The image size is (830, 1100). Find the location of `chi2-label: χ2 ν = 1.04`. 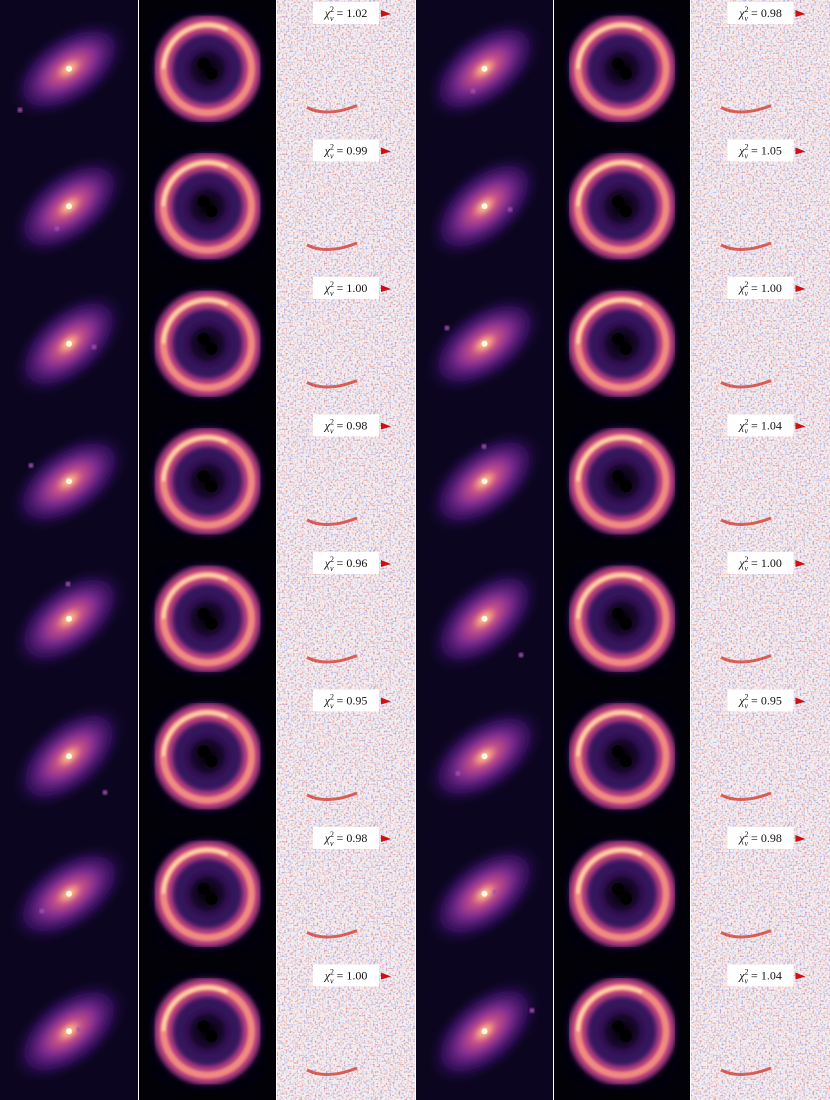

chi2-label: χ2 ν = 1.04 is located at coordinates (760, 427).